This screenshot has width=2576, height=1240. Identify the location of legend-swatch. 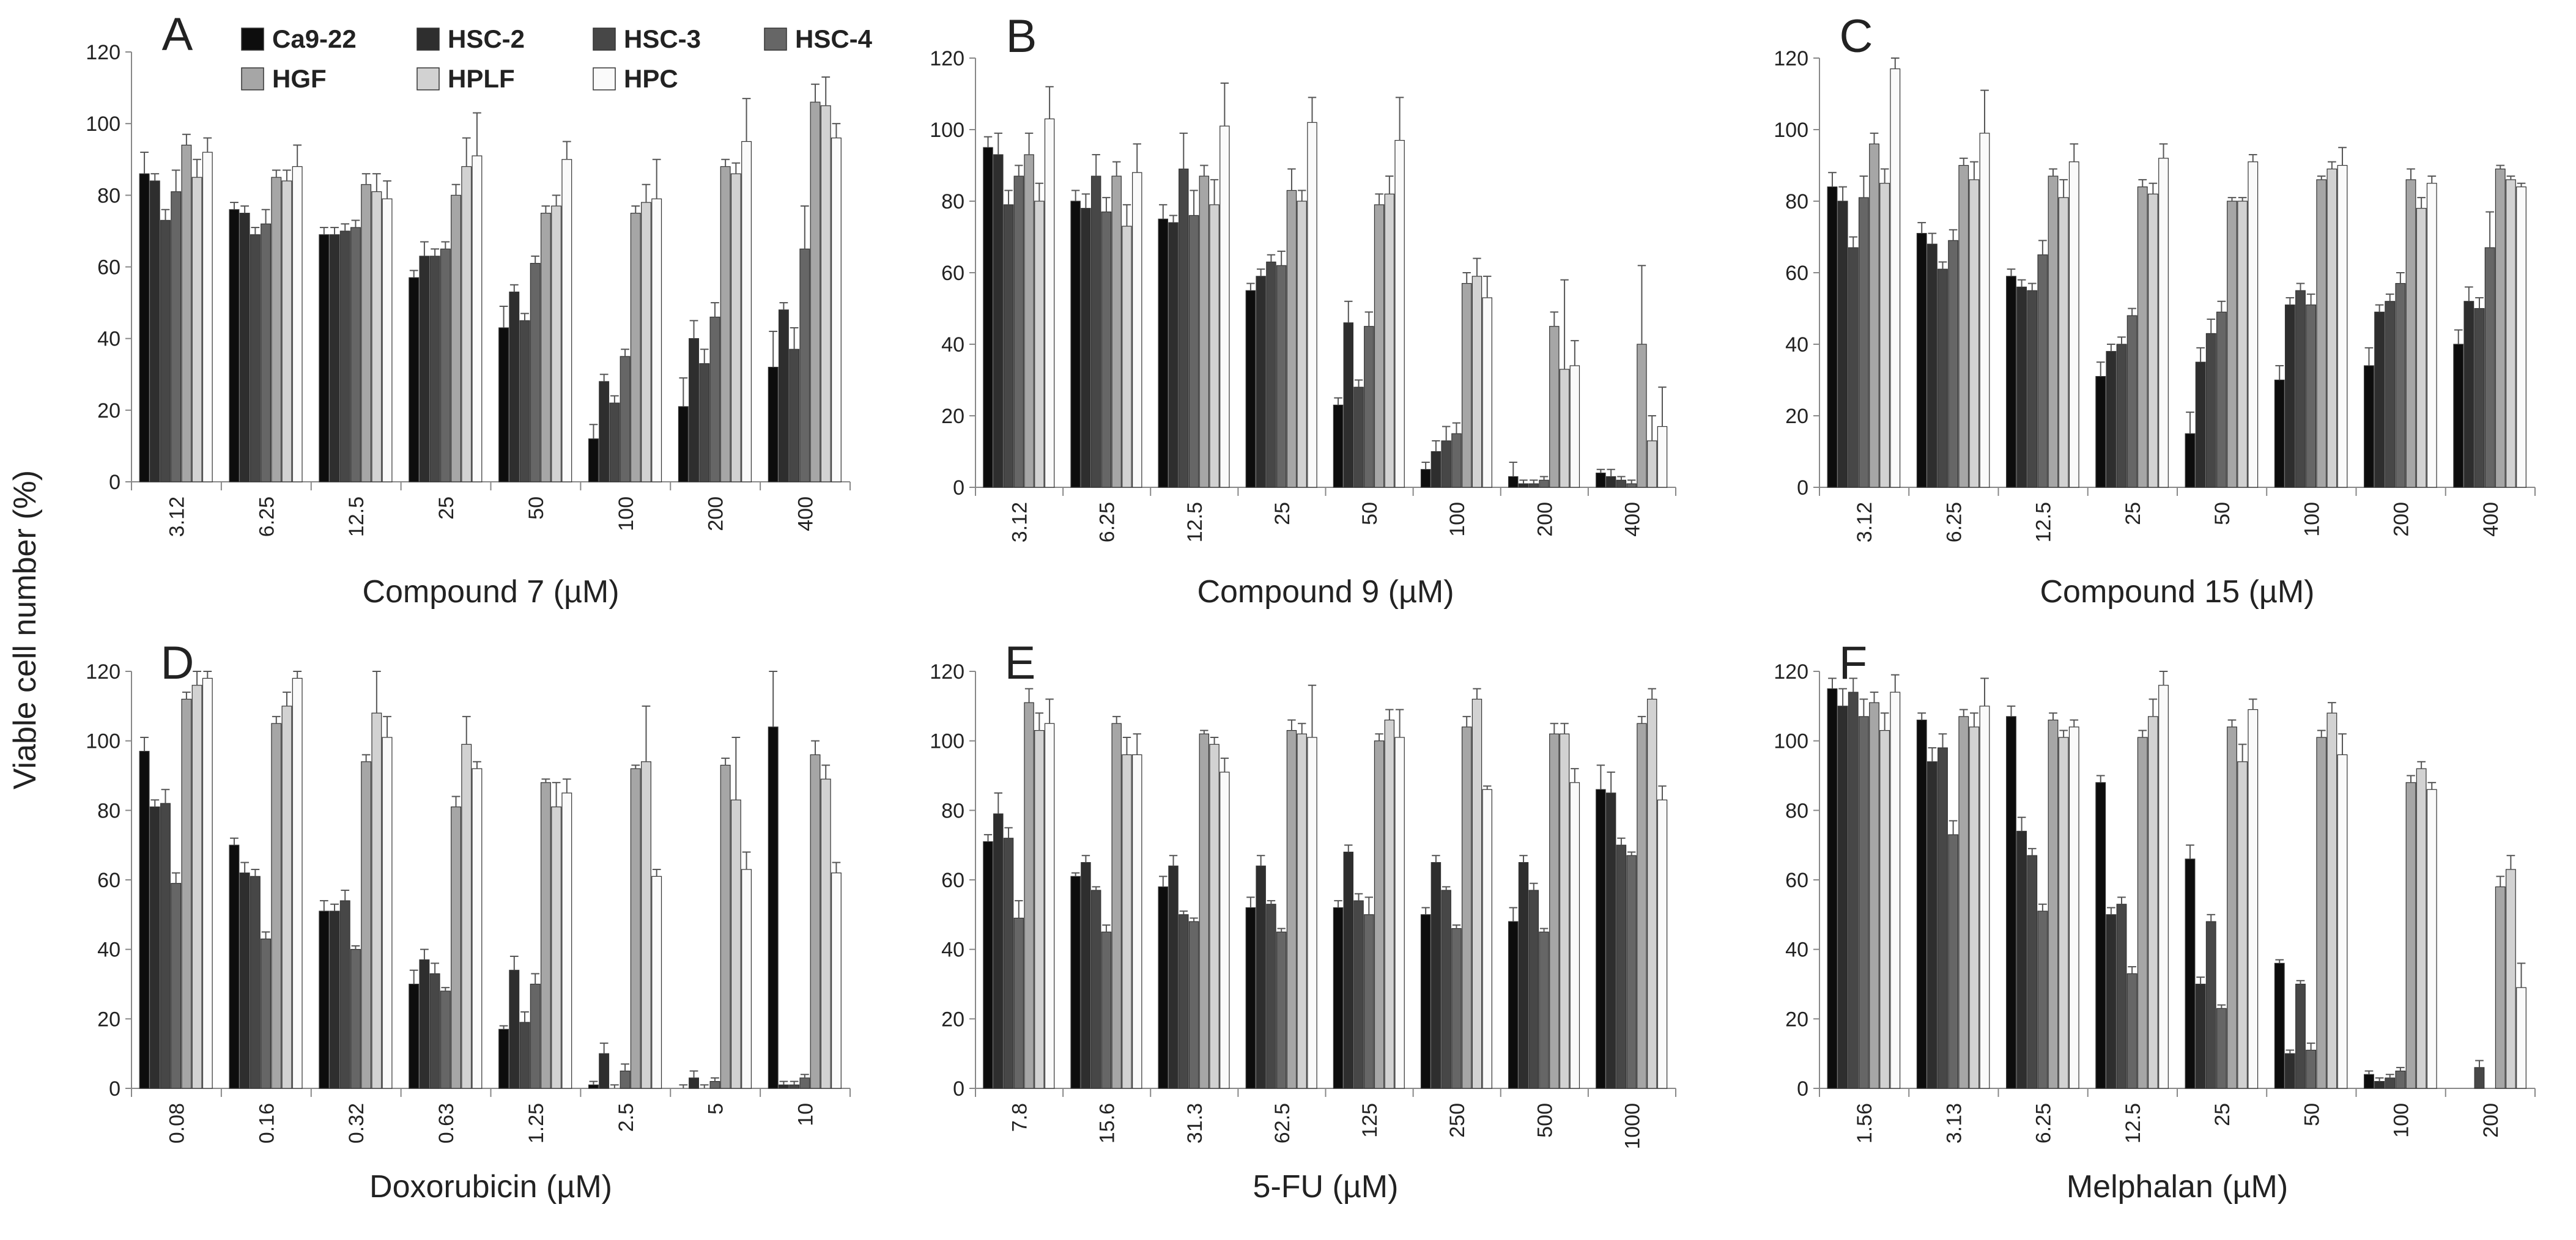
(604, 78).